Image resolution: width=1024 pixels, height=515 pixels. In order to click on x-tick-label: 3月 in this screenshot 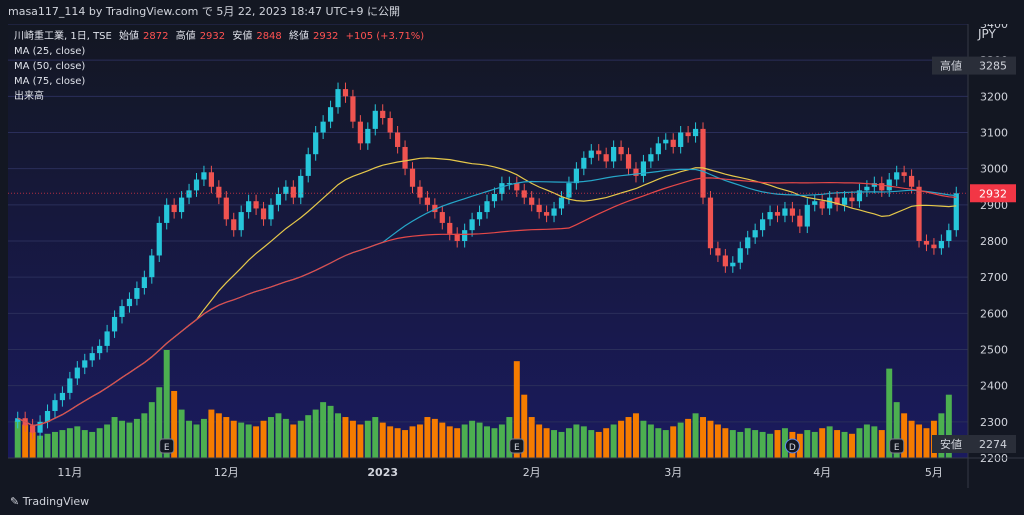, I will do `click(673, 472)`.